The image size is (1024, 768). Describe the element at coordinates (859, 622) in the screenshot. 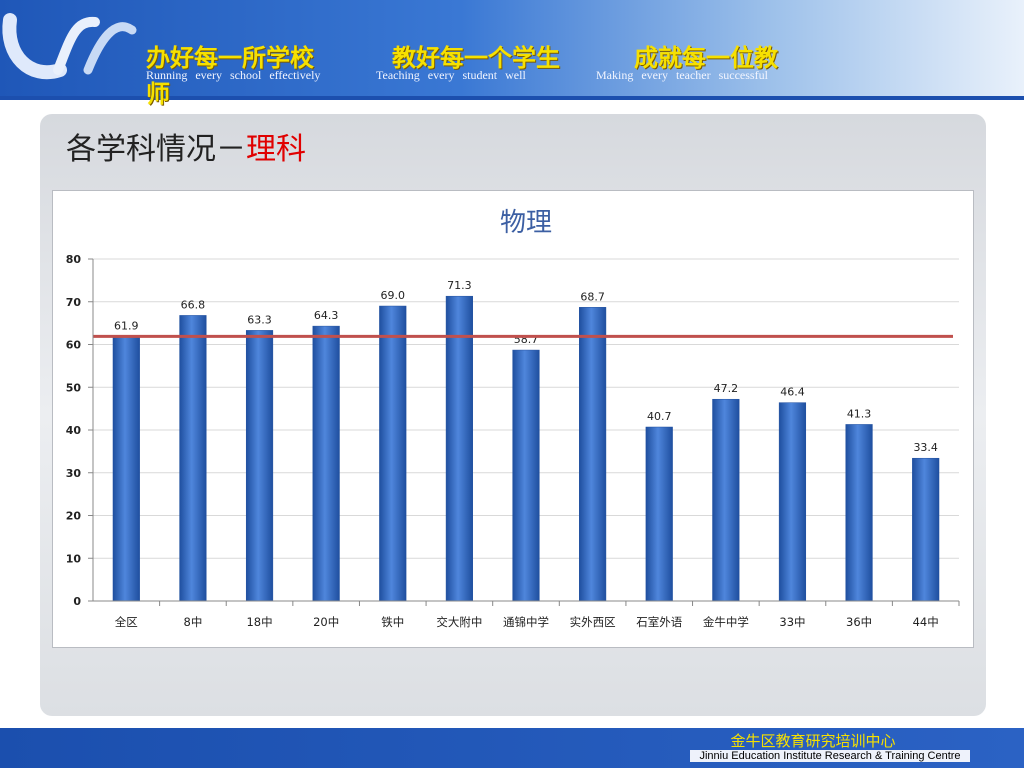

I see `x-tick-label: 36中` at that location.